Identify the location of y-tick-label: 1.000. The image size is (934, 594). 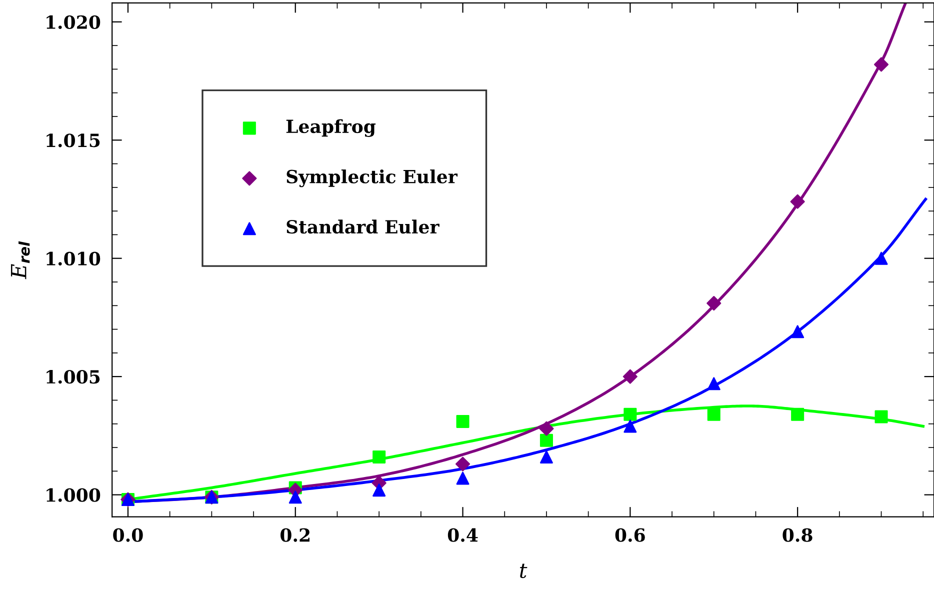
(73, 495).